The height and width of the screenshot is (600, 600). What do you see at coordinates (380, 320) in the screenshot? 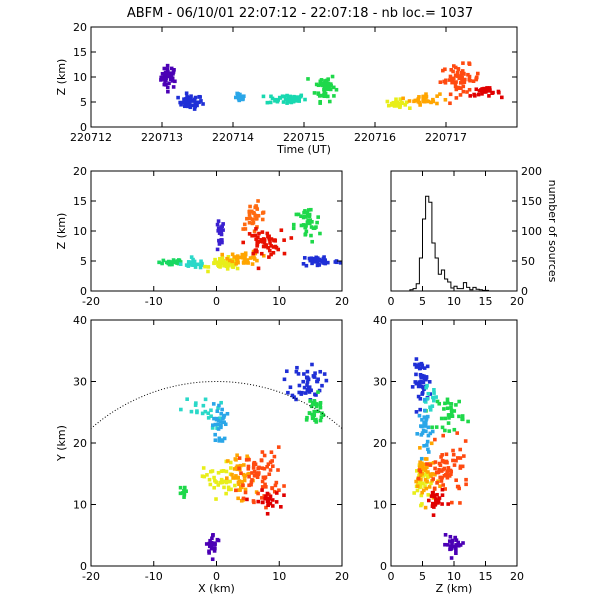
I see `y-tick-label: 40` at bounding box center [380, 320].